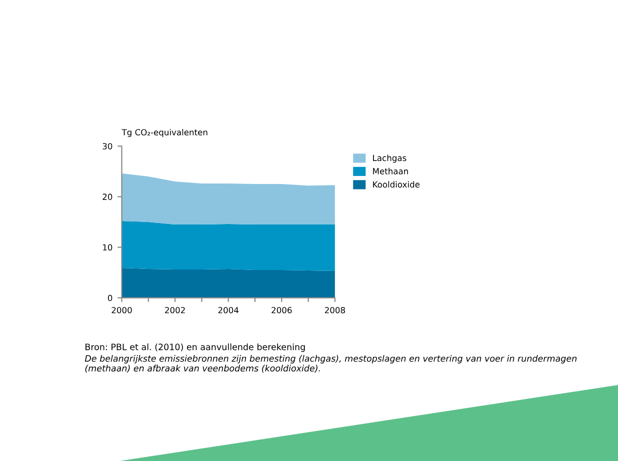  What do you see at coordinates (175, 310) in the screenshot?
I see `x-tick-label: 2002` at bounding box center [175, 310].